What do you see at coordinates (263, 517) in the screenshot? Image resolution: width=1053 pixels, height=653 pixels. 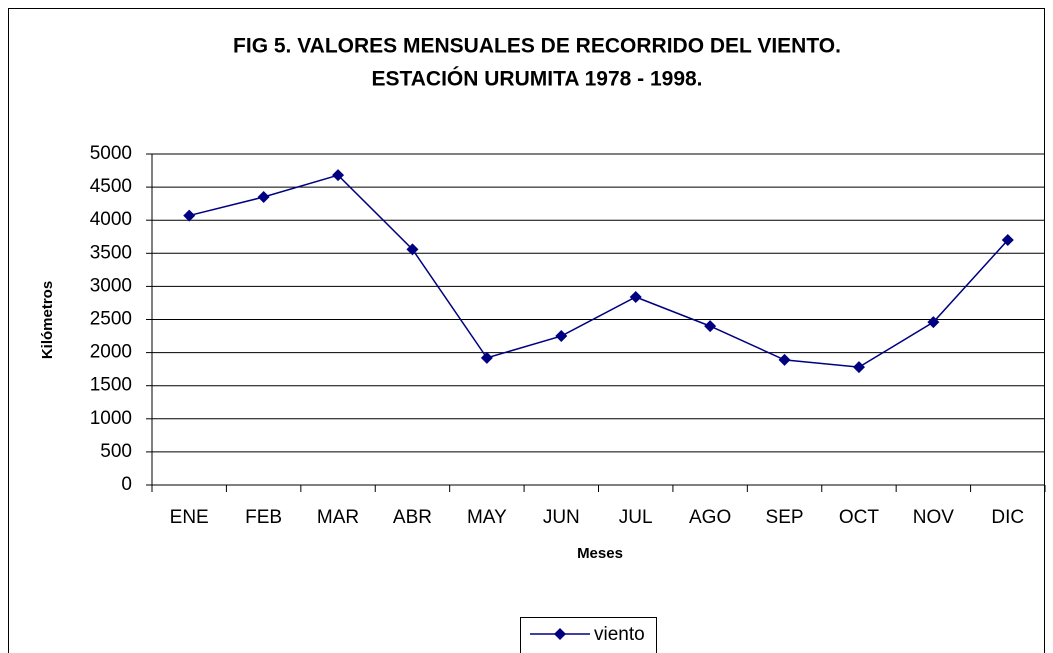 I see `x-tick-label: FEB` at bounding box center [263, 517].